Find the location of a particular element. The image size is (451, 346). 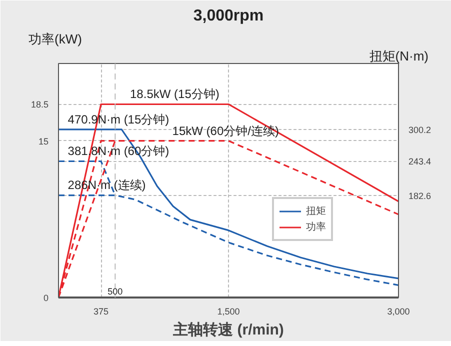

y2-axis-title: 扭矩(N·m) is located at coordinates (399, 56).